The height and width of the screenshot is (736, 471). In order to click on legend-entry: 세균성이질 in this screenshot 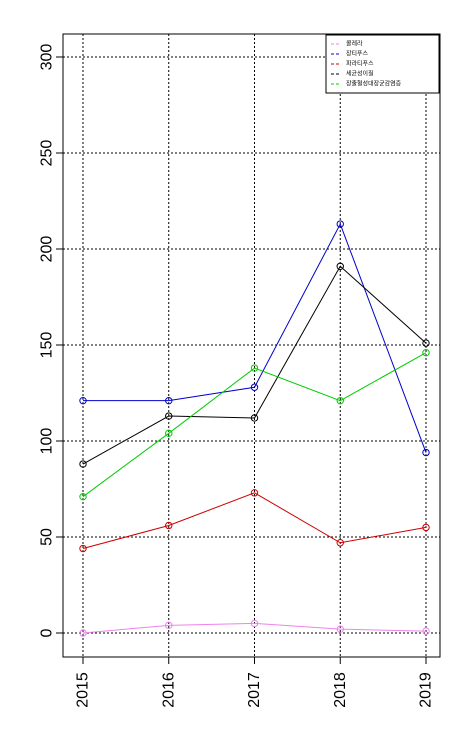, I will do `click(360, 74)`.